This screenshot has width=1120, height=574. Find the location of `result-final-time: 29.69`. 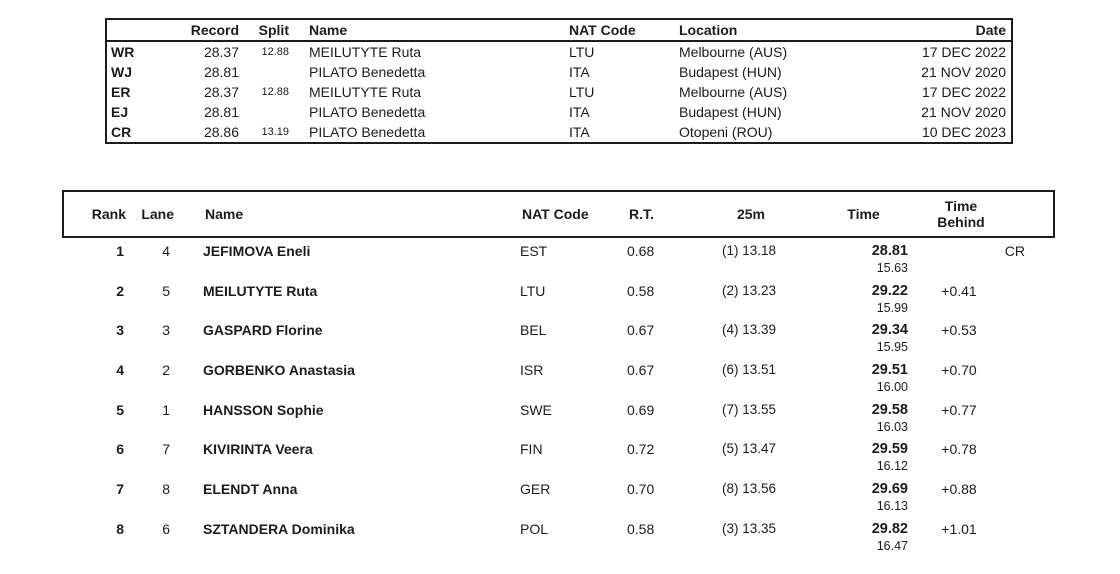

result-final-time: 29.69 is located at coordinates (889, 489).